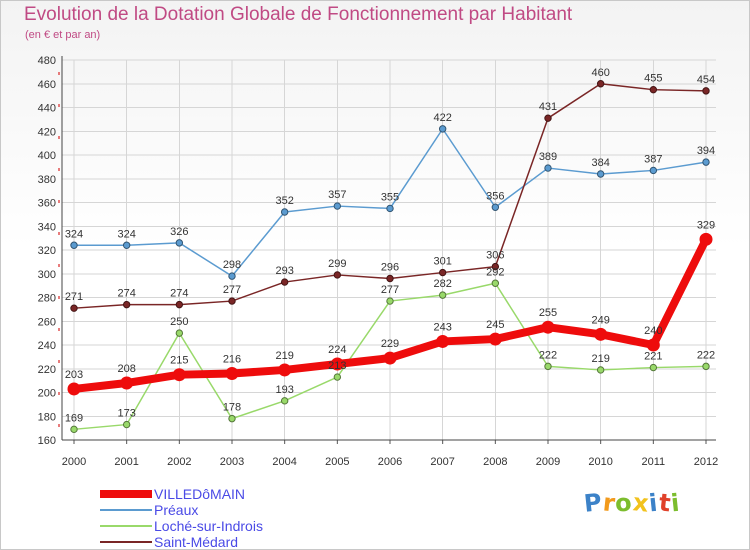 The image size is (750, 550). I want to click on x-tick-label: 2003, so click(232, 462).